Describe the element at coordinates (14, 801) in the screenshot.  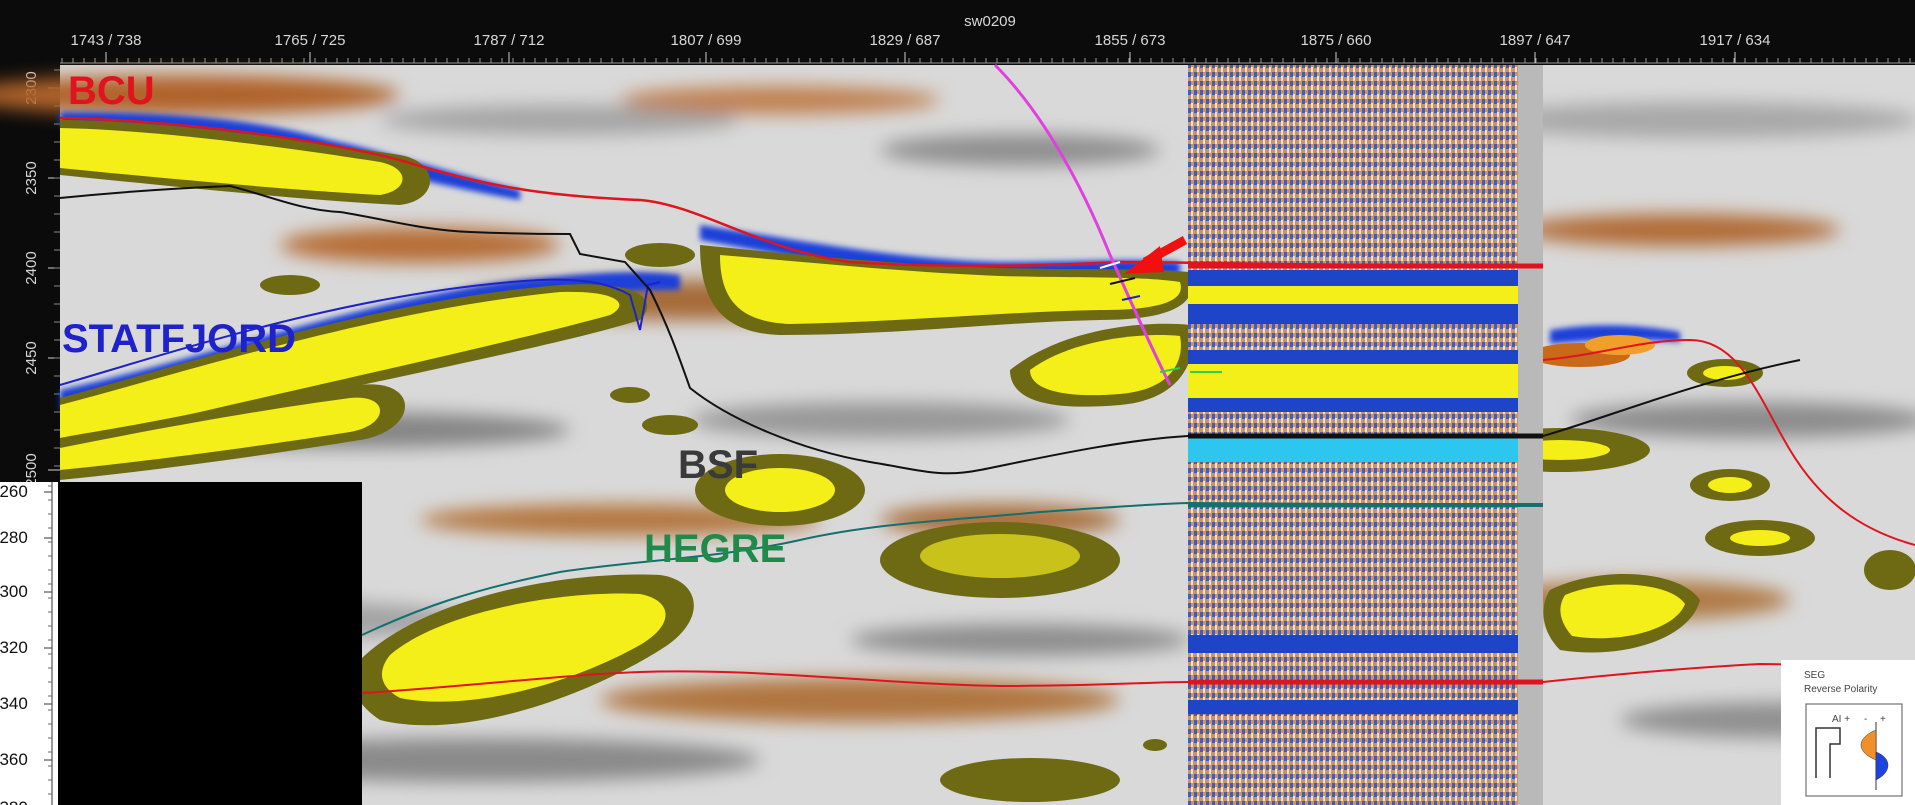
I see `inset-time-label: 2380` at that location.